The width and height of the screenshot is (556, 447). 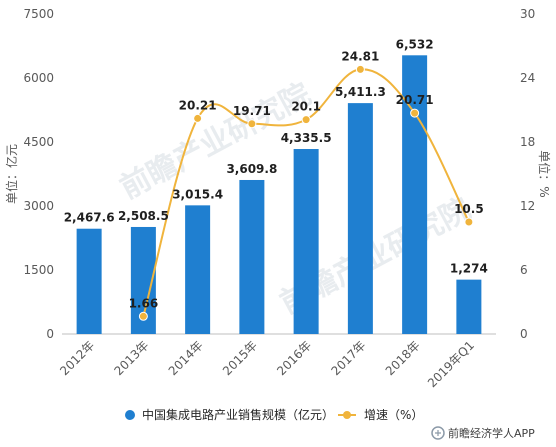 I want to click on growth-value-label: 20.1, so click(x=306, y=107).